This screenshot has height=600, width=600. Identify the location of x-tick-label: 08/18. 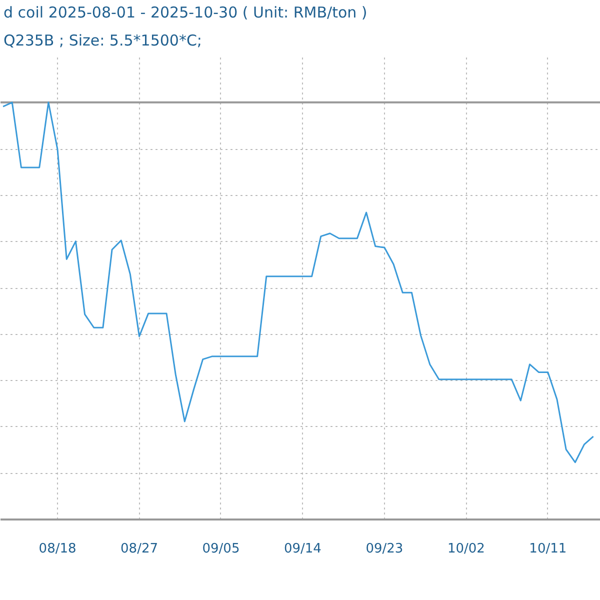
(57, 549).